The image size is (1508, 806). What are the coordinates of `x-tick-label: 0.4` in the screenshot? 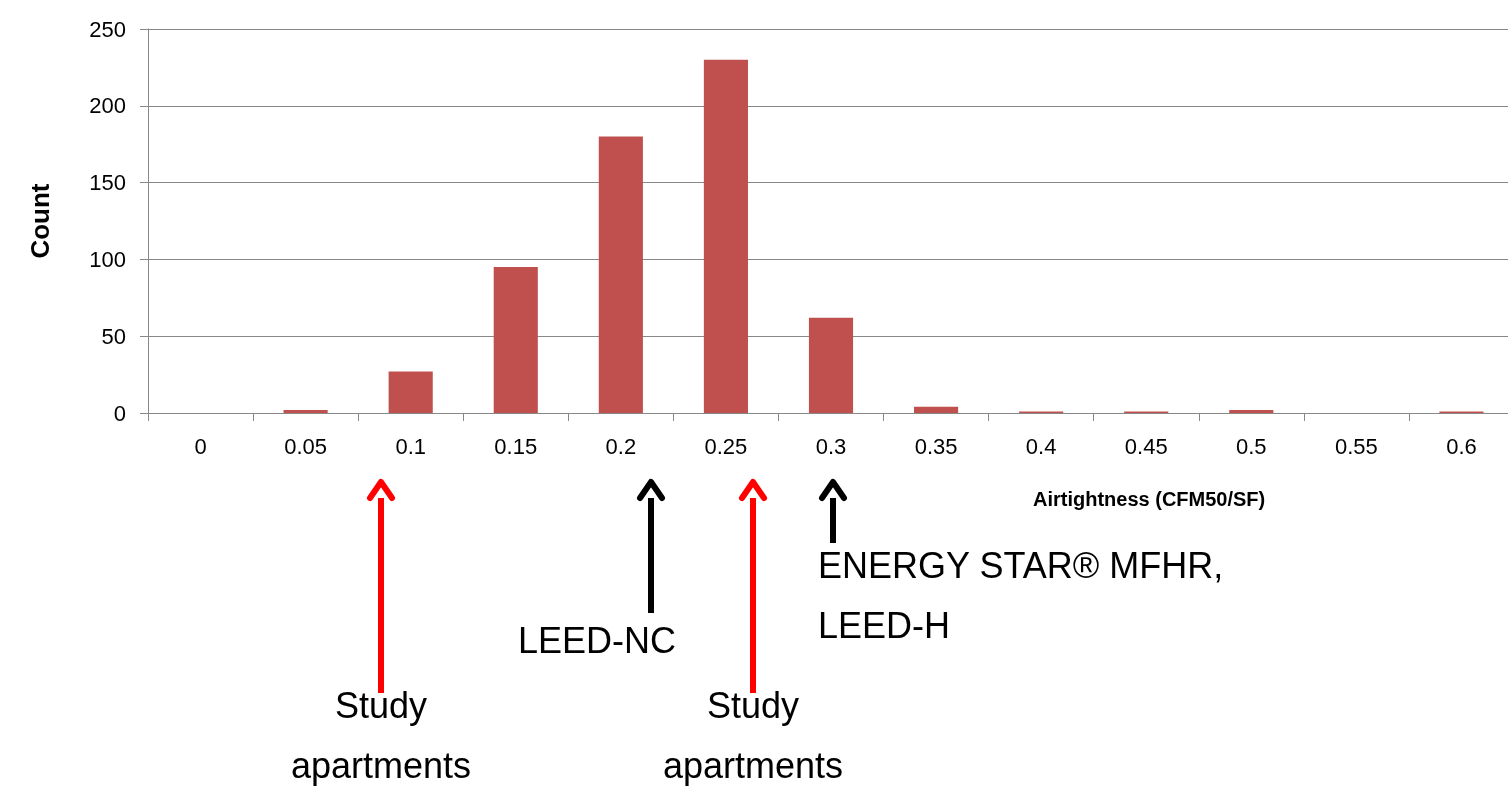 It's located at (1041, 446).